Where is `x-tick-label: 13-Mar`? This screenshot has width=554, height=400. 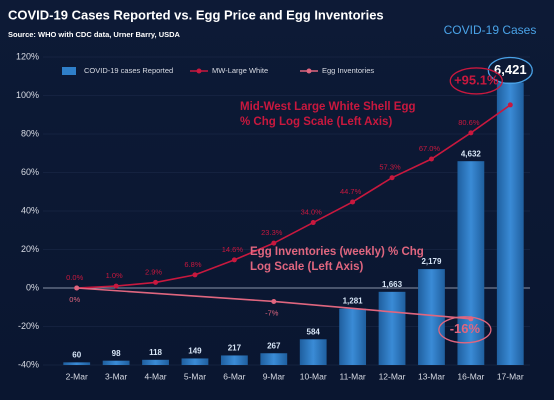
x-tick-label: 13-Mar is located at coordinates (431, 376).